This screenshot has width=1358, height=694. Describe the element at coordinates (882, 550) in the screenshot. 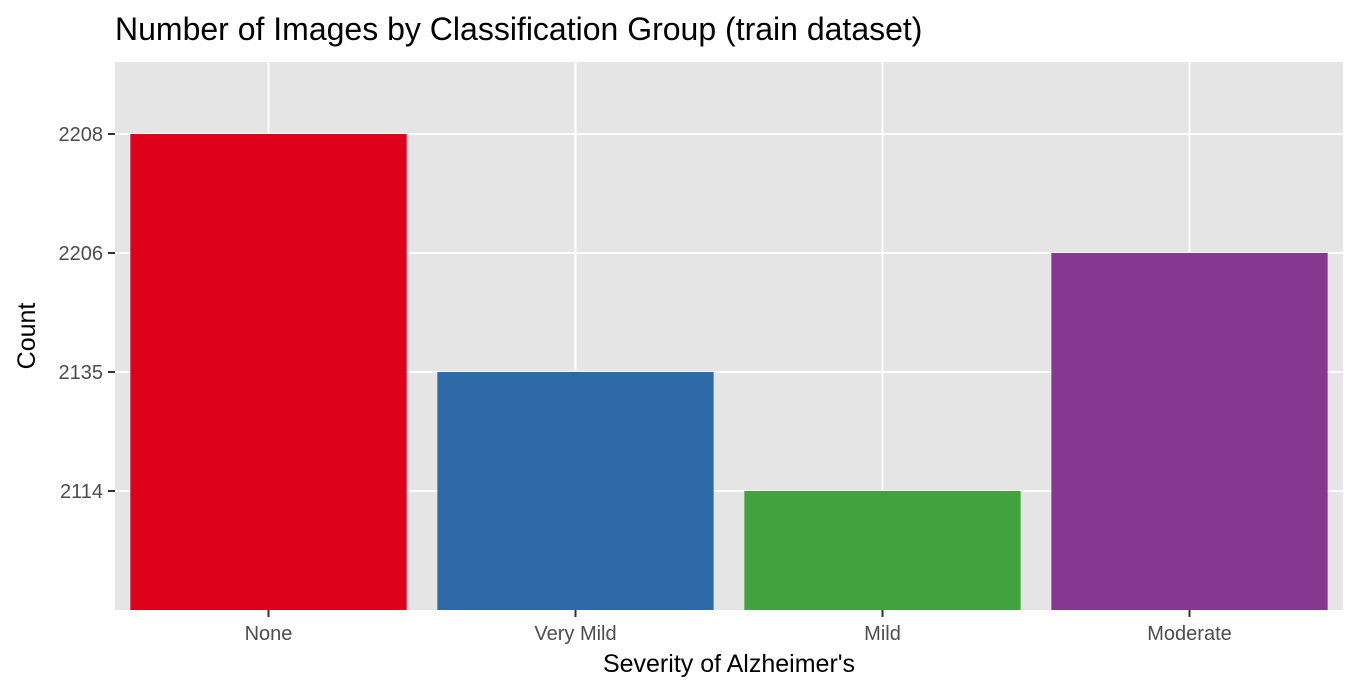

I see `bar-mild` at that location.